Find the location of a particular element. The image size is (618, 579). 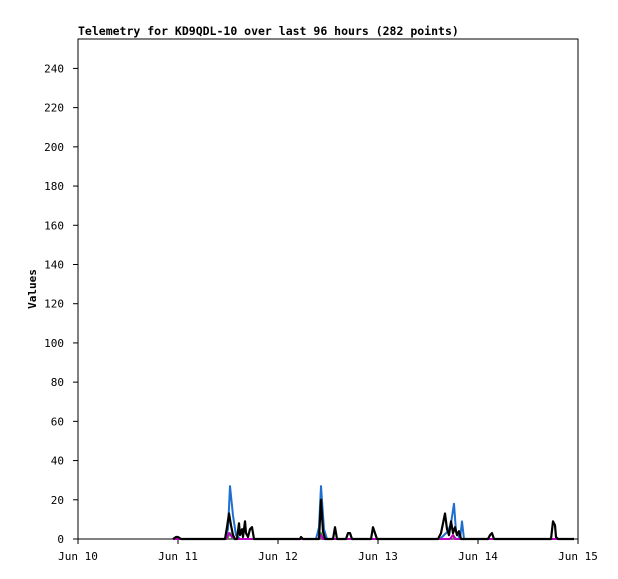

y-tick-label: 160 is located at coordinates (54, 225).